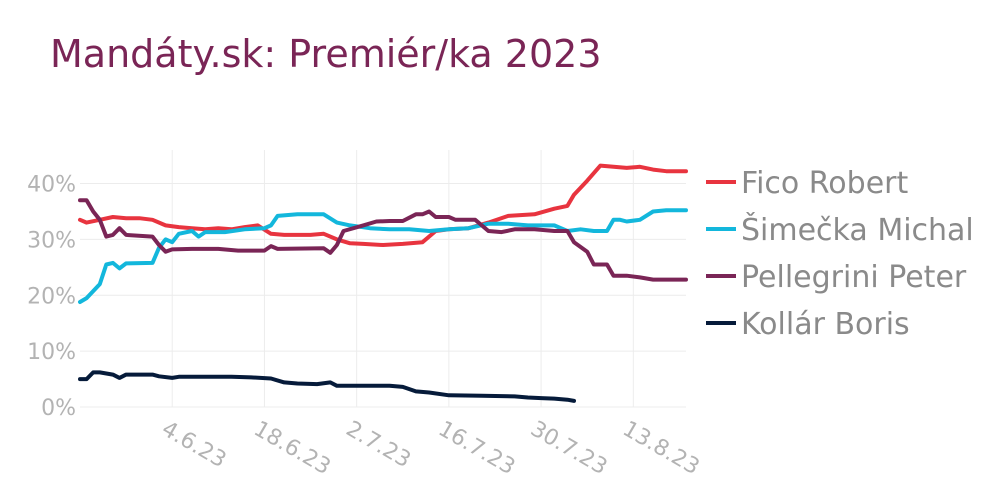 This screenshot has height=500, width=1000. I want to click on x-tick-label: 4.6.23, so click(193, 445).